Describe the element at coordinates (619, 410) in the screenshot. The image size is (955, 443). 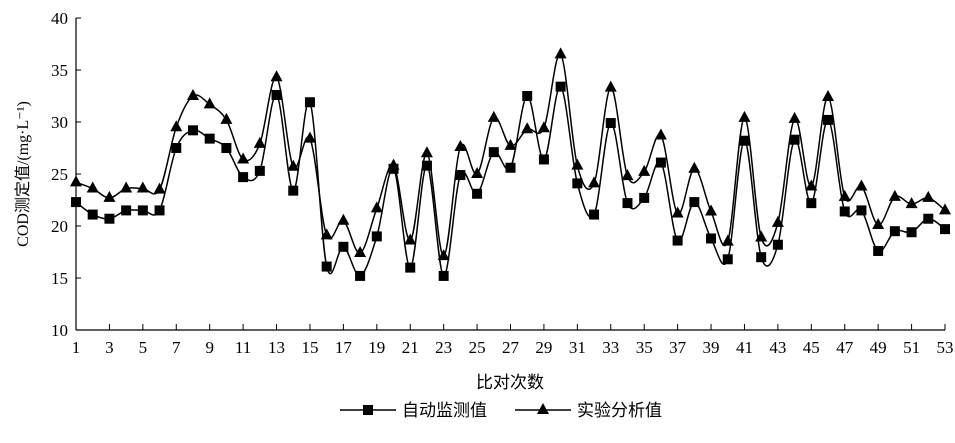
I see `legend-label-lab: 实验分析值` at that location.